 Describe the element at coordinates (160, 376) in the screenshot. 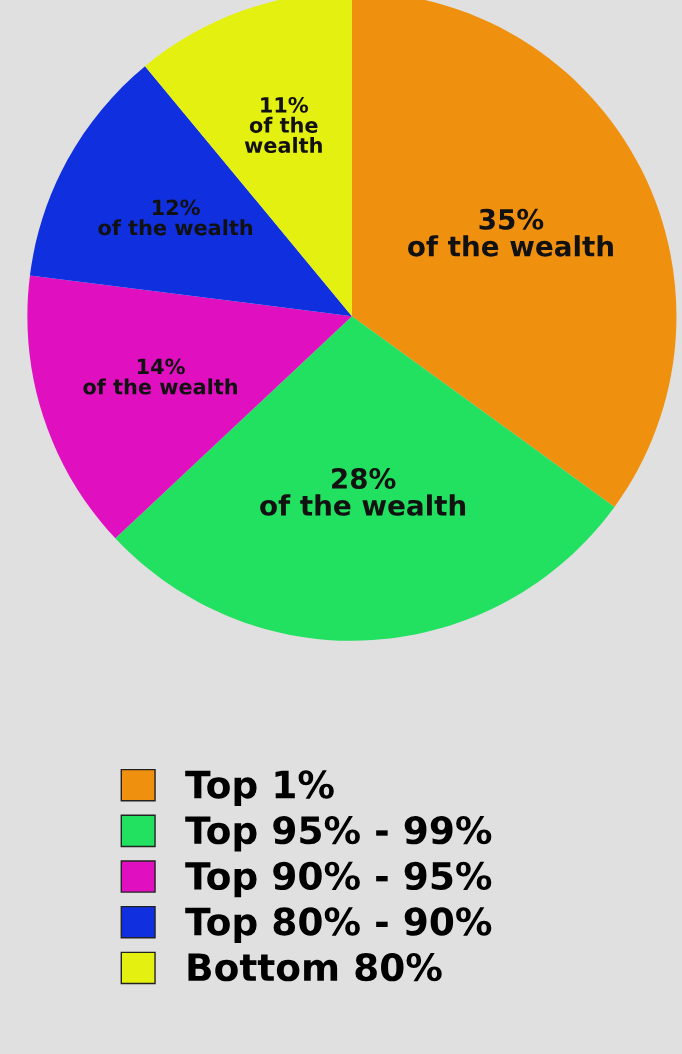

I see `data-label: 14% of the wealth` at that location.